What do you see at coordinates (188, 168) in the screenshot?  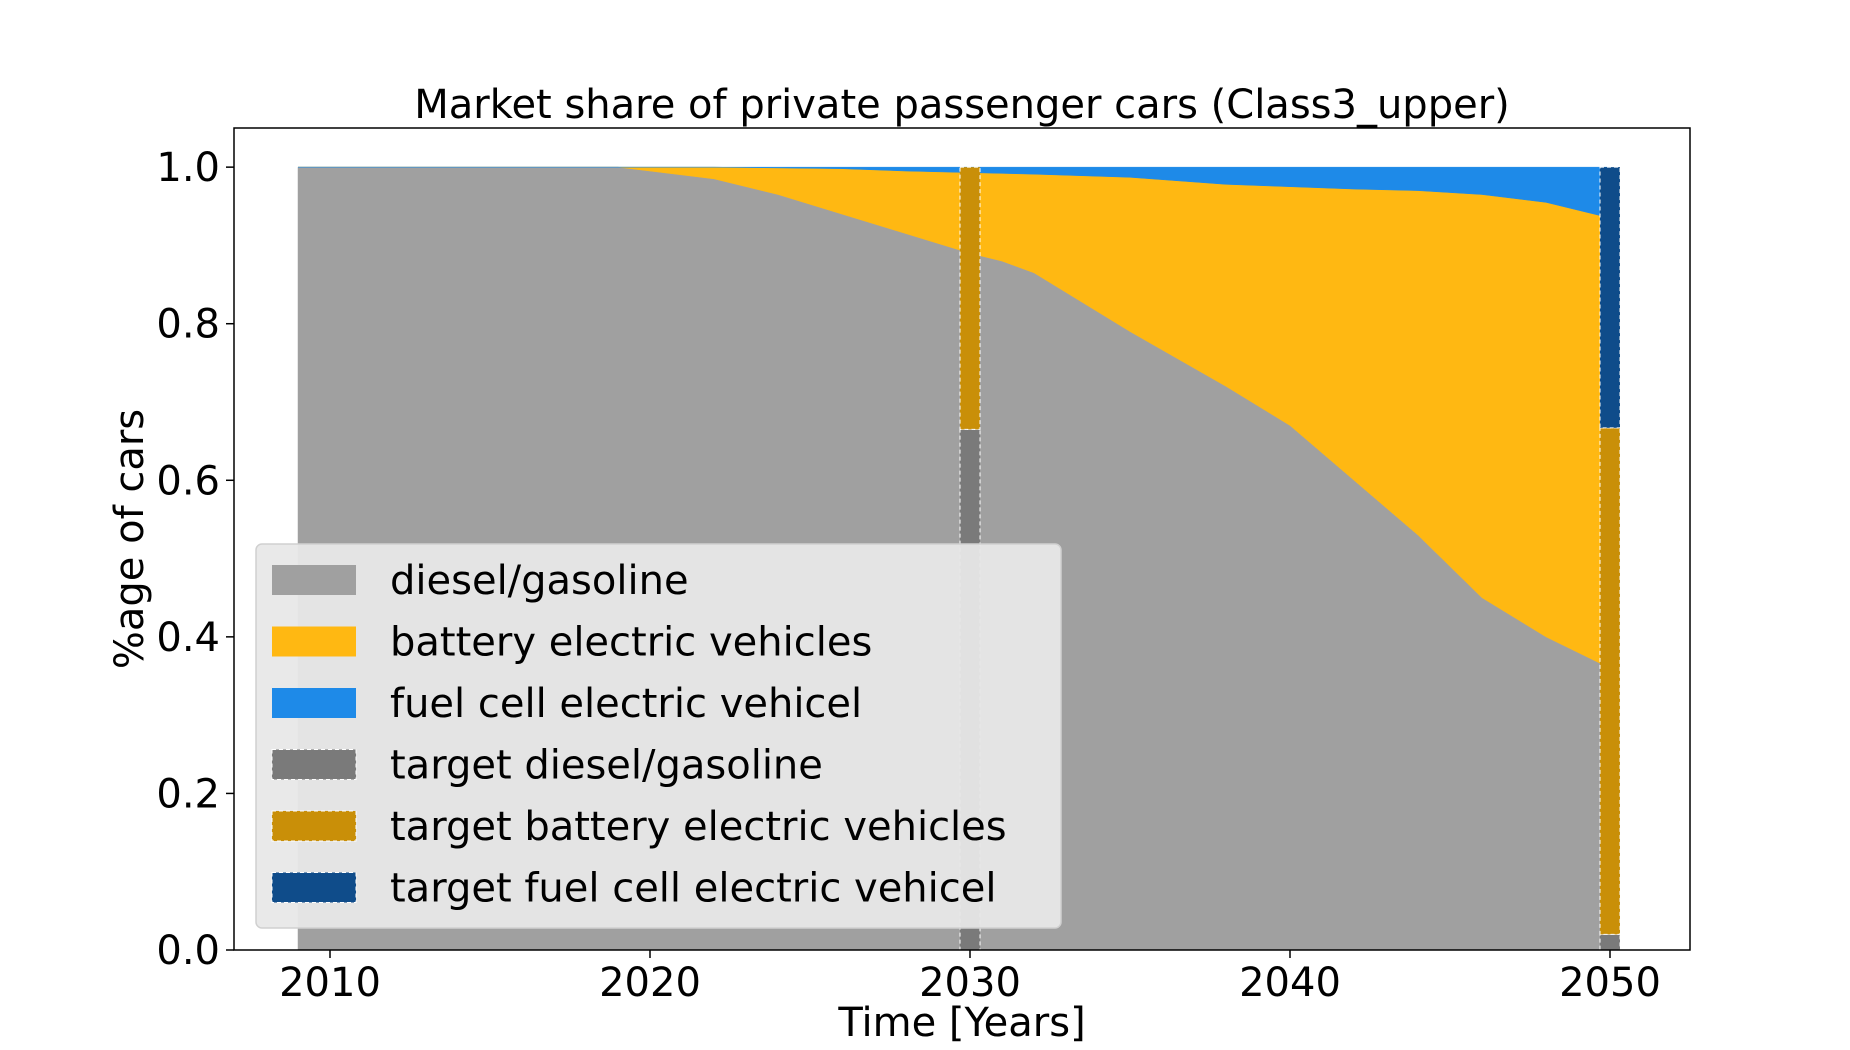 I see `y-tick-label: 1.0` at bounding box center [188, 168].